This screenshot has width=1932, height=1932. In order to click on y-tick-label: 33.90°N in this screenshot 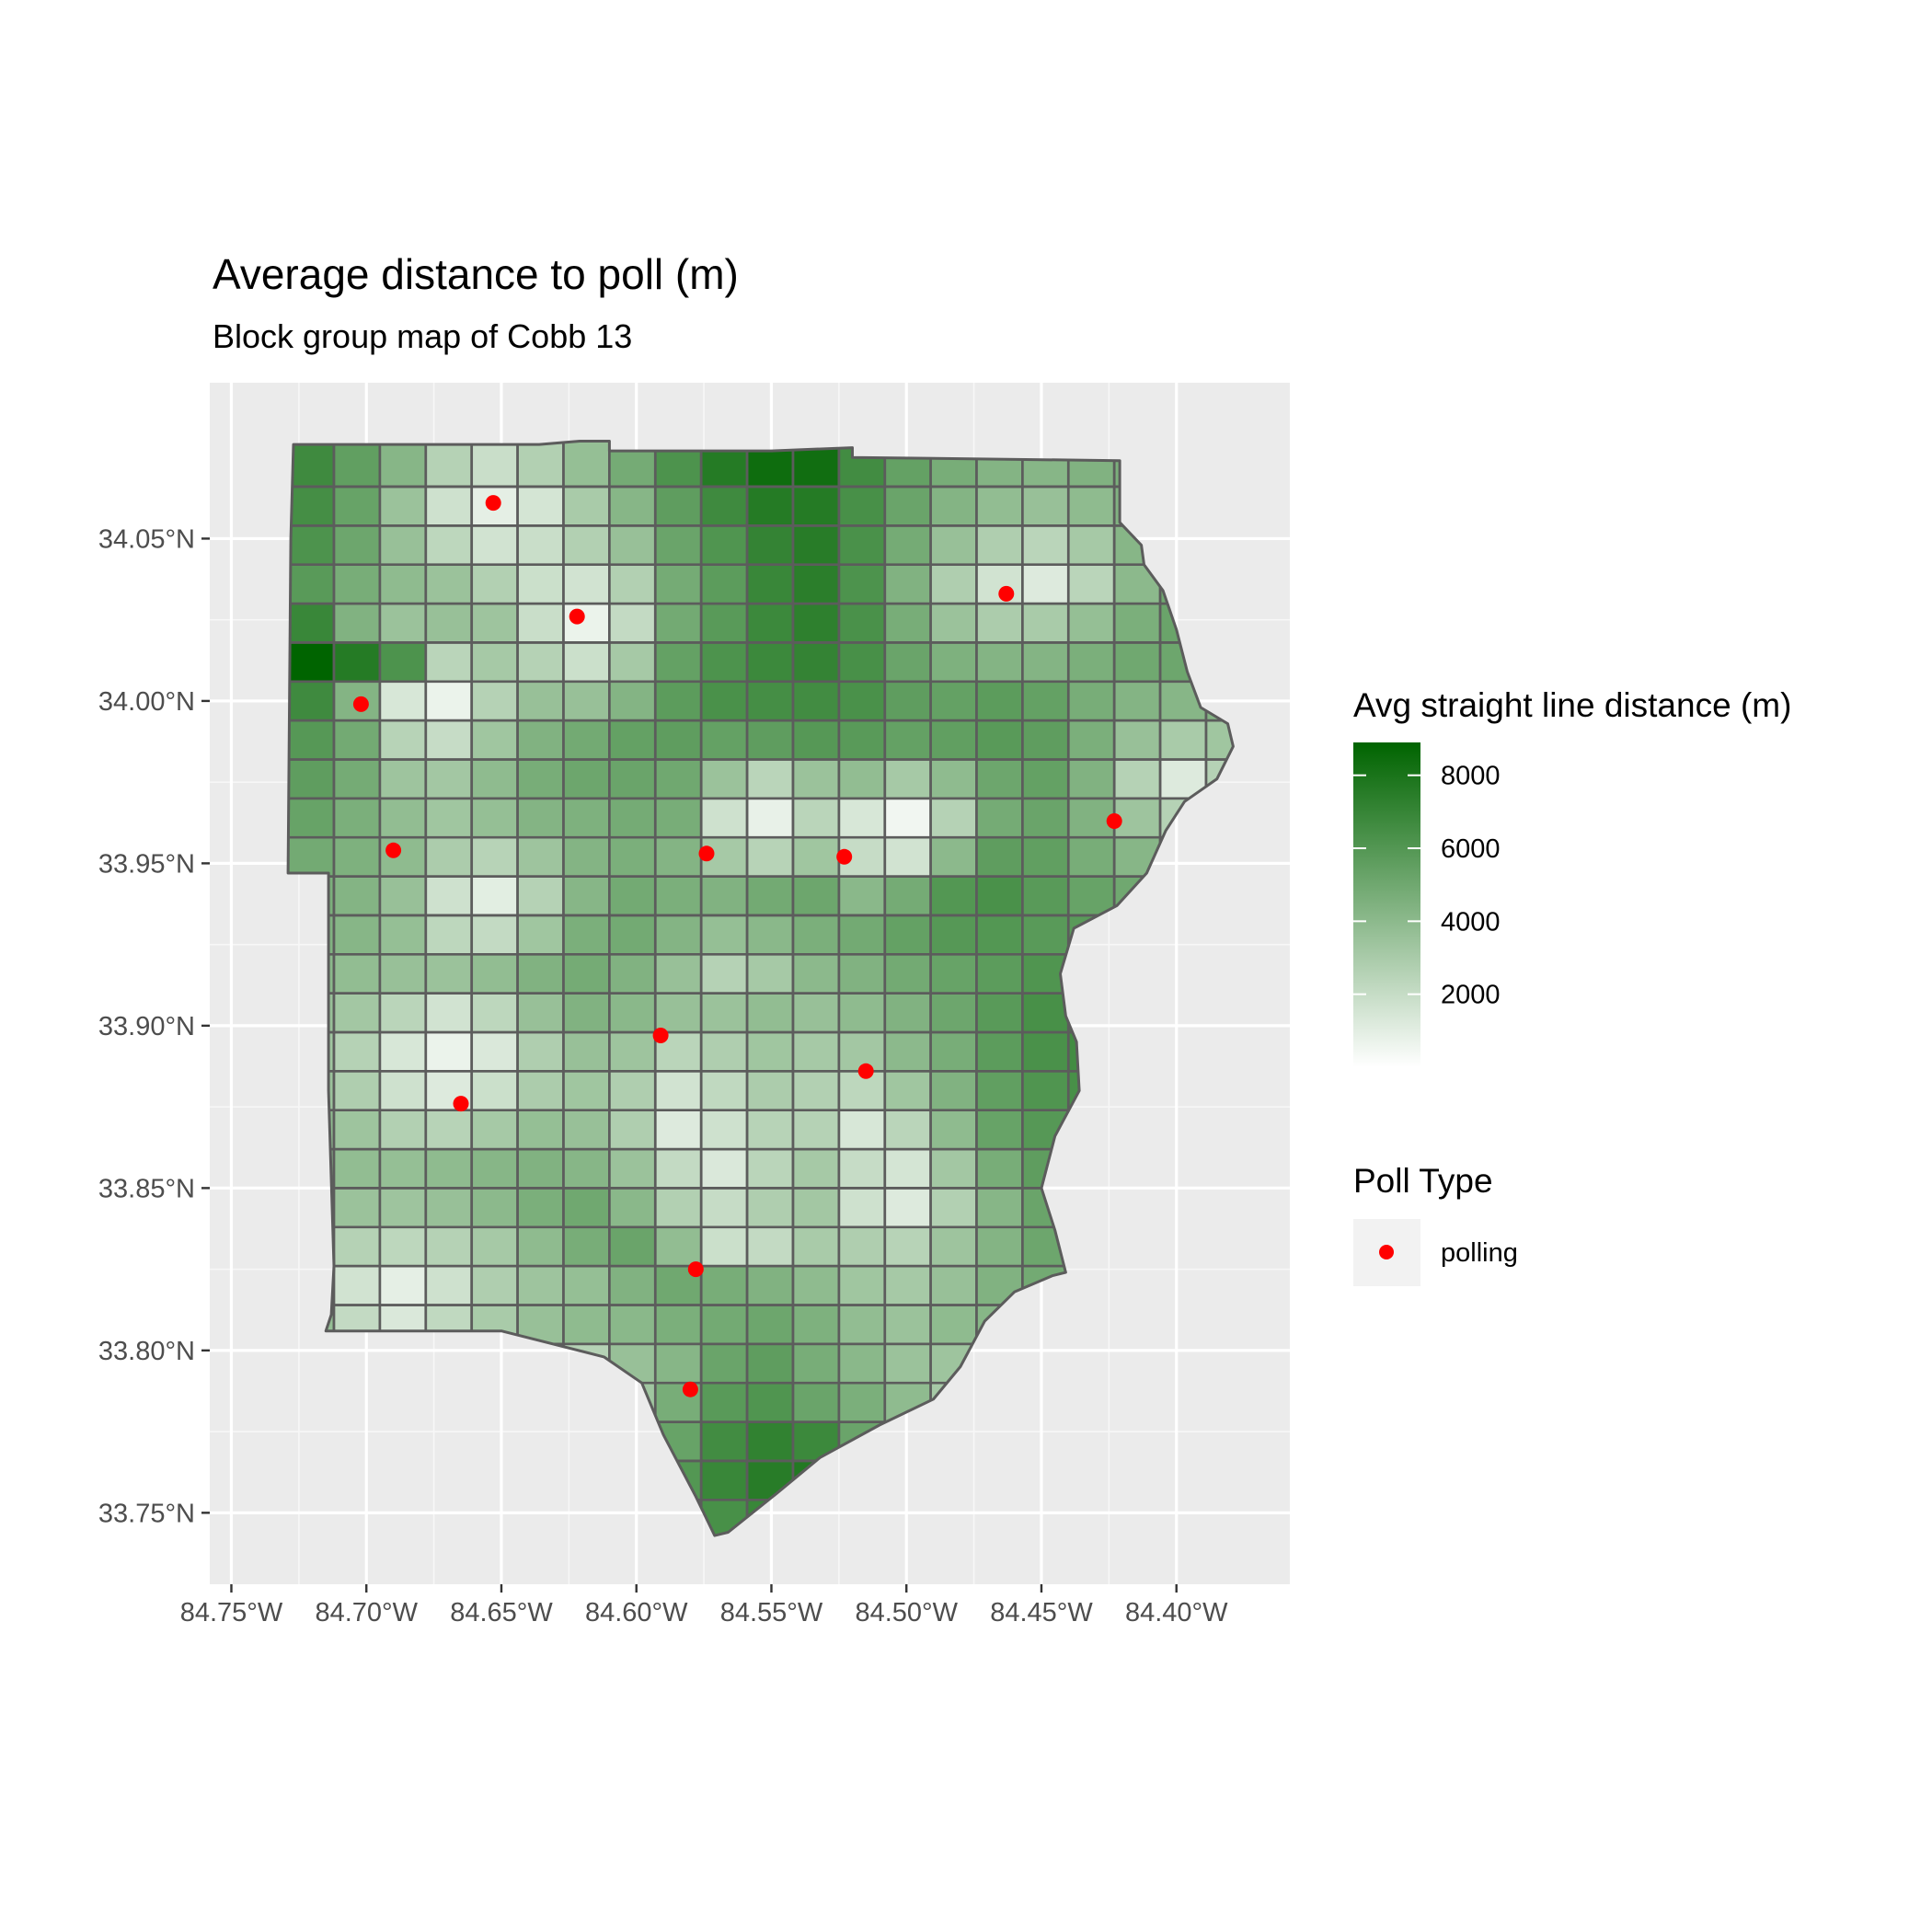, I will do `click(146, 1026)`.